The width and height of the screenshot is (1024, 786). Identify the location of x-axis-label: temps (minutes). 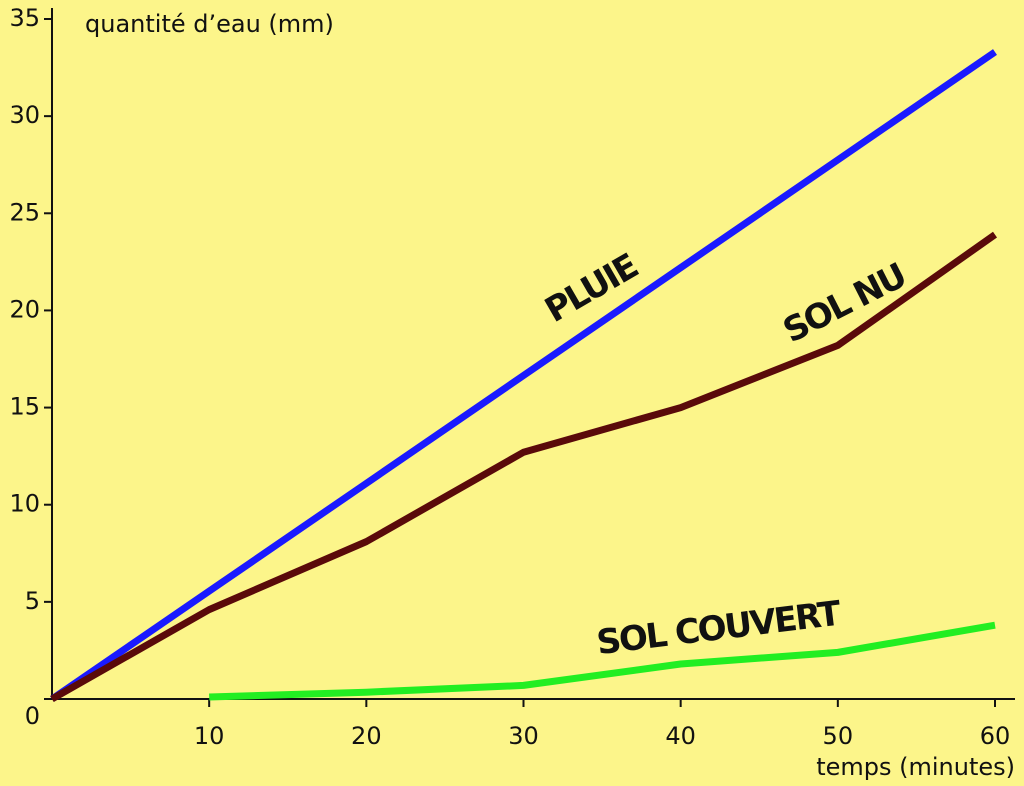
(915, 767).